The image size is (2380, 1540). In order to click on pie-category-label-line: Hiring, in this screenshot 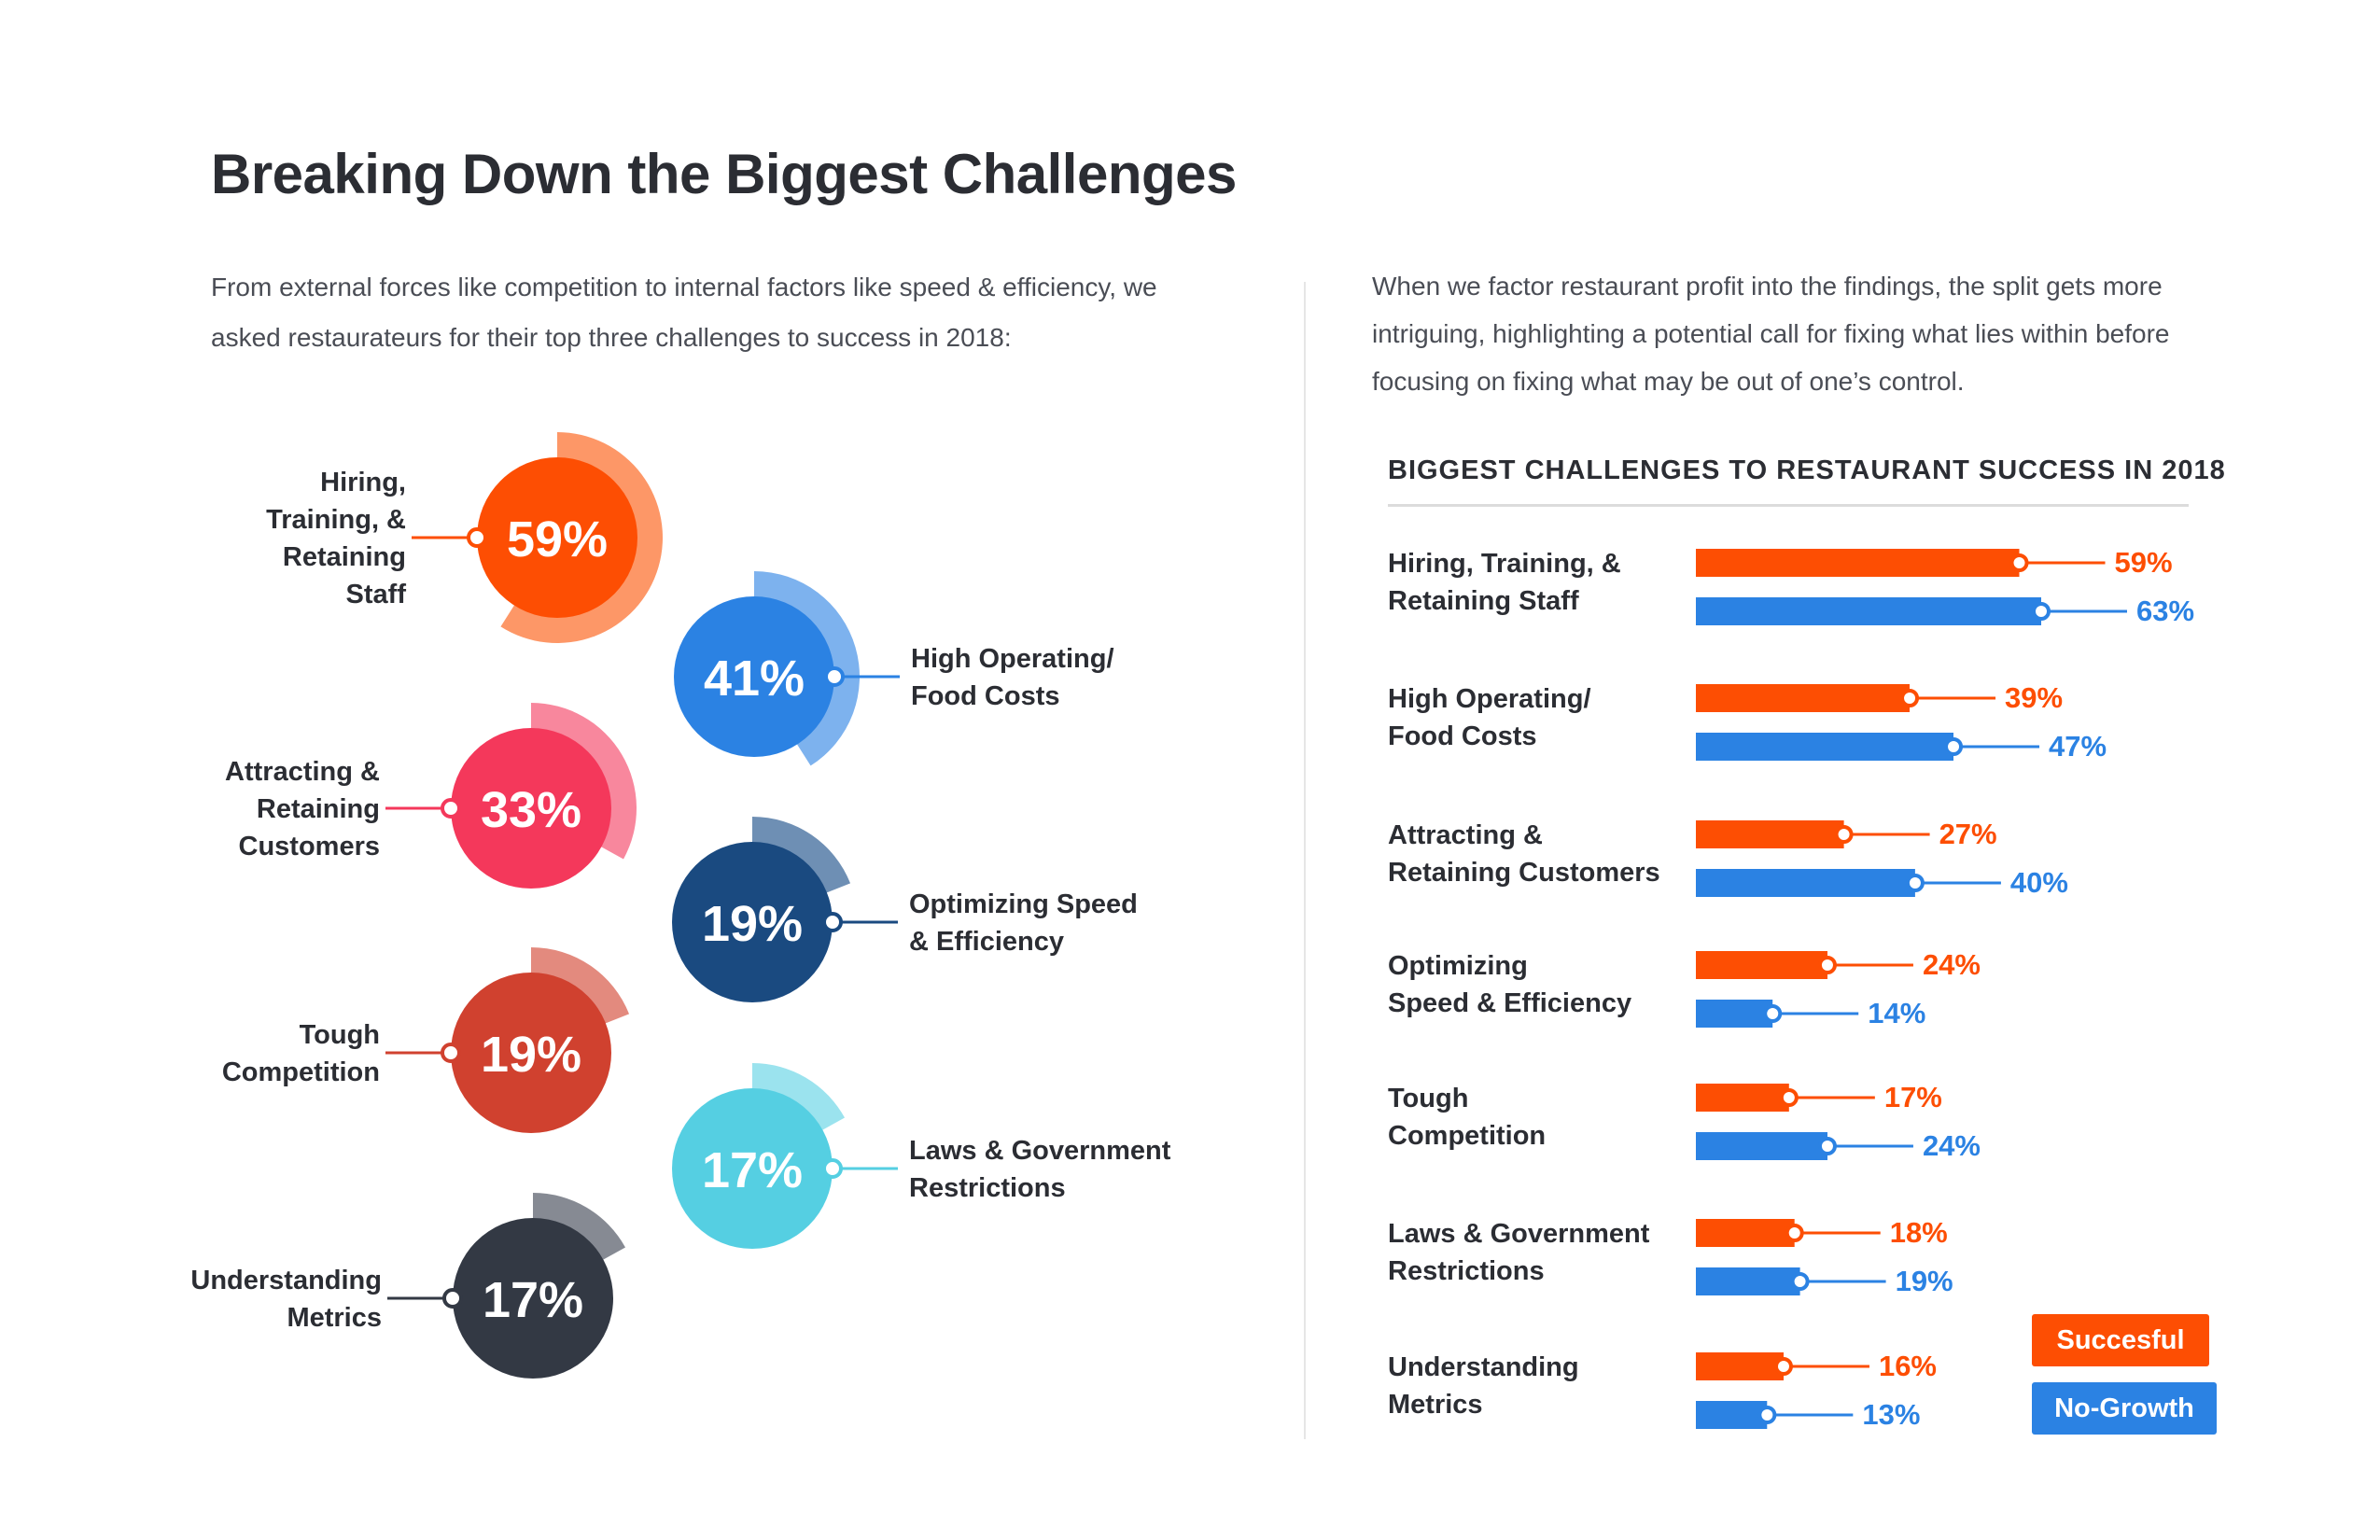, I will do `click(363, 482)`.